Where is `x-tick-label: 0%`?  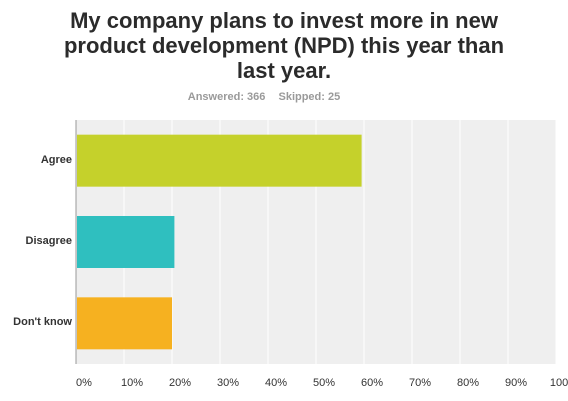
x-tick-label: 0% is located at coordinates (84, 383).